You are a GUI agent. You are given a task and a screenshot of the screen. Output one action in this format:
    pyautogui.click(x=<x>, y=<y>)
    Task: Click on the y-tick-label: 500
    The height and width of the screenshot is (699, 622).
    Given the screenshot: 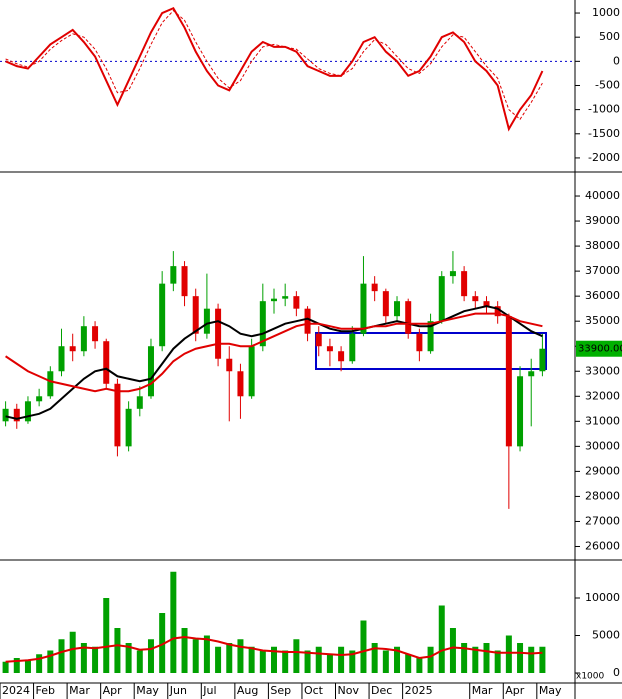 What is the action you would take?
    pyautogui.click(x=609, y=36)
    